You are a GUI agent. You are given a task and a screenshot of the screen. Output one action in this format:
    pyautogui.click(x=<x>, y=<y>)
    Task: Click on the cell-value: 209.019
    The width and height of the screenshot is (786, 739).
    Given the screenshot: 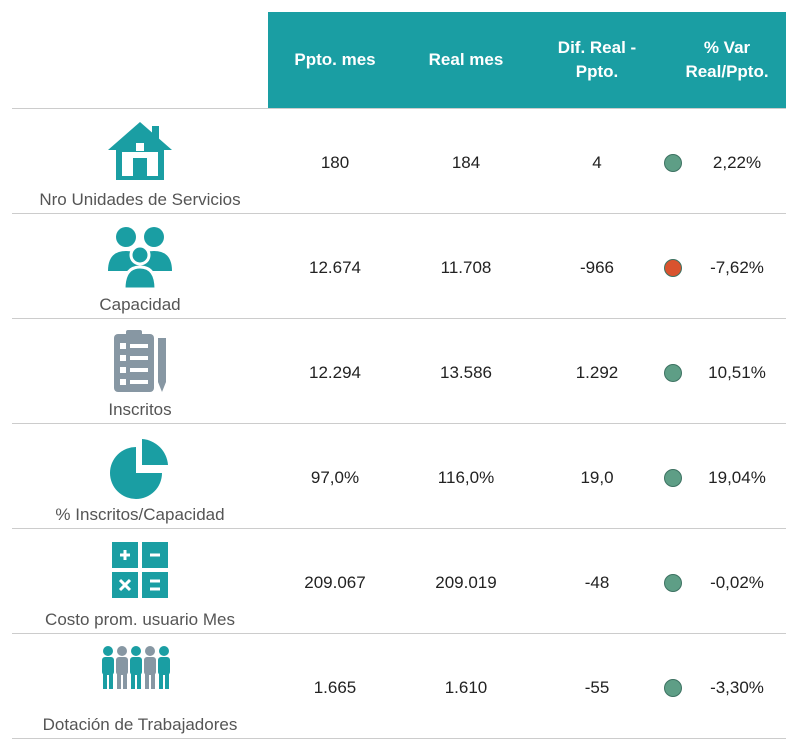 What is the action you would take?
    pyautogui.click(x=466, y=582)
    